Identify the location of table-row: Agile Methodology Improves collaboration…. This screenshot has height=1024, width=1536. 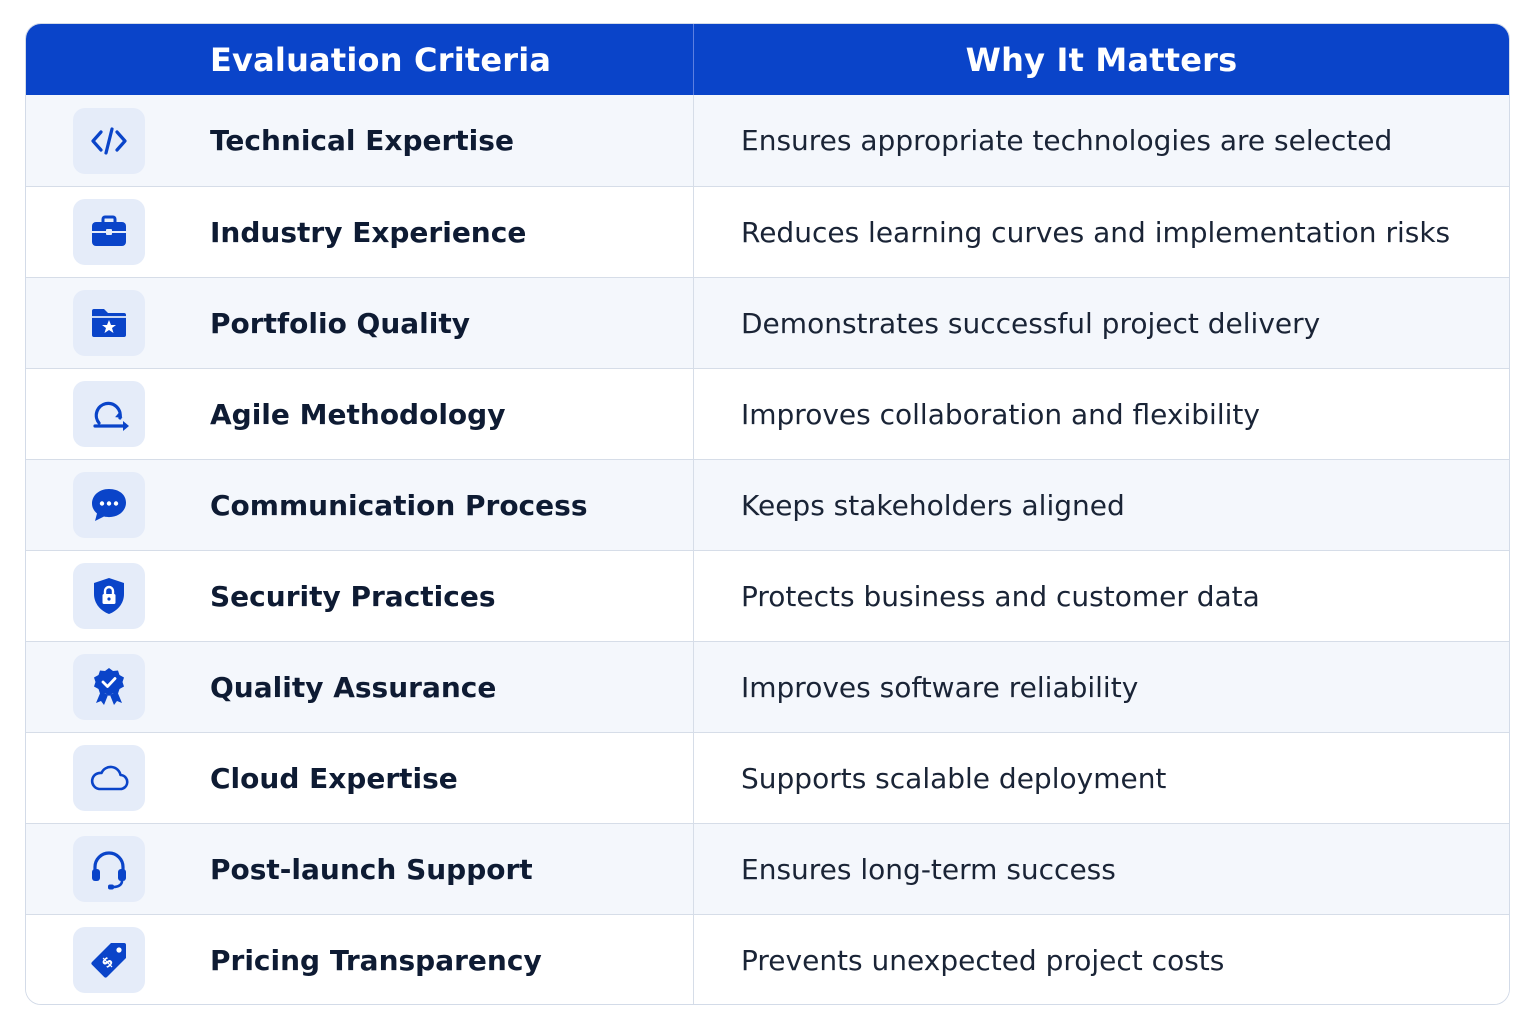
(767, 413).